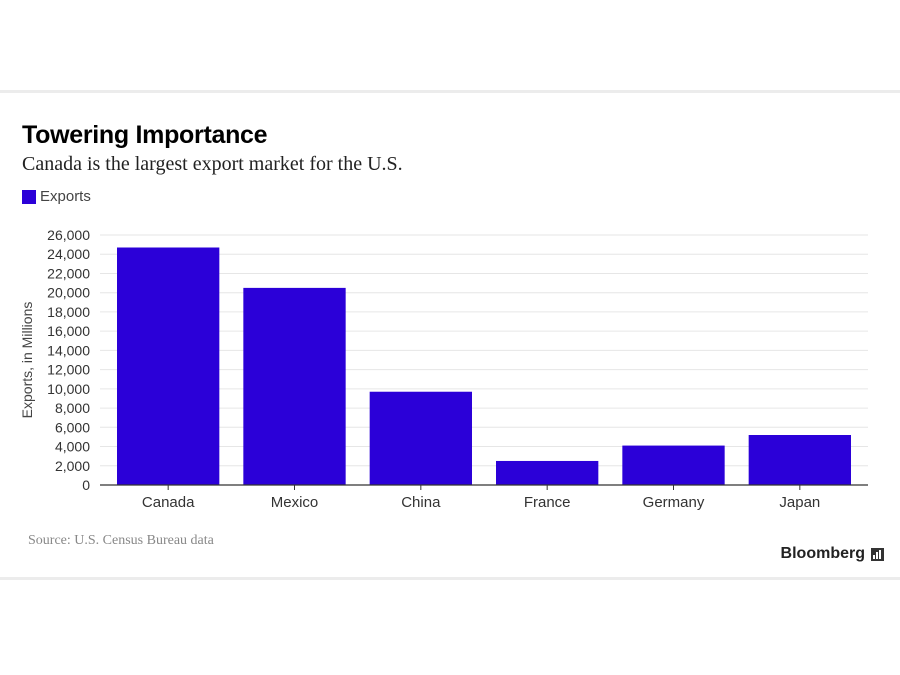  Describe the element at coordinates (877, 554) in the screenshot. I see `bloomberg-chart-icon` at that location.